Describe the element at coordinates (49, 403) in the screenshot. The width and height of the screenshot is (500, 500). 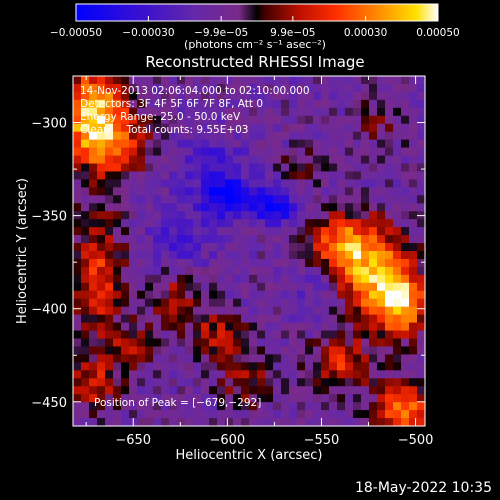
I see `y-tick-label: −450` at that location.